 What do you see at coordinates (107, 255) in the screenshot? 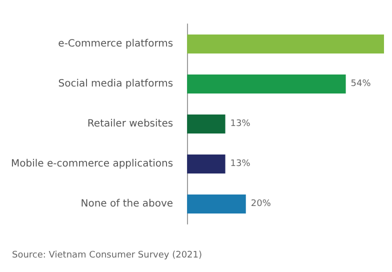
I see `source-note: Source: Vietnam Consumer Survey (2021)` at bounding box center [107, 255].